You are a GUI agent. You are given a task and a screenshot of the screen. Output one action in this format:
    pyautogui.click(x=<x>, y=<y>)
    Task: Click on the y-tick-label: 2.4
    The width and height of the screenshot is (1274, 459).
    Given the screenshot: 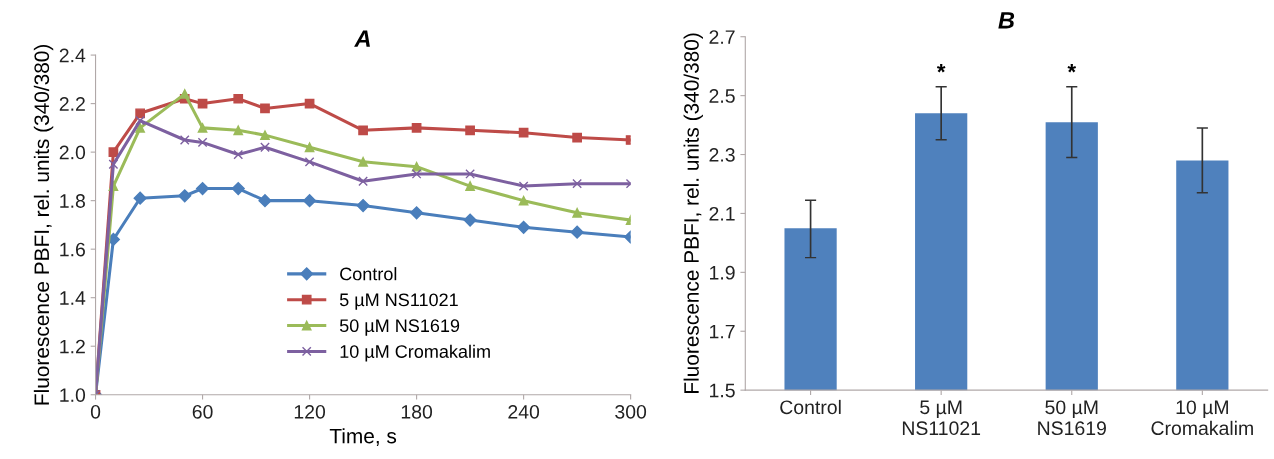 What is the action you would take?
    pyautogui.click(x=72, y=55)
    